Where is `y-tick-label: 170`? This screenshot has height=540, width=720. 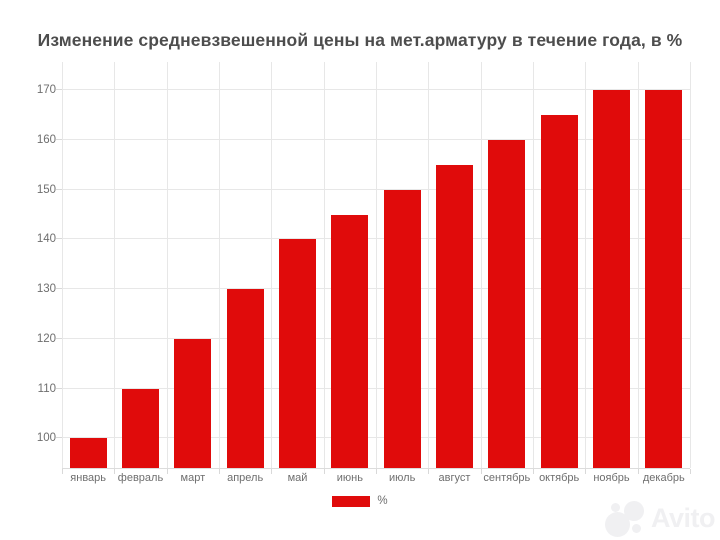 y-tick-label: 170 is located at coordinates (46, 90).